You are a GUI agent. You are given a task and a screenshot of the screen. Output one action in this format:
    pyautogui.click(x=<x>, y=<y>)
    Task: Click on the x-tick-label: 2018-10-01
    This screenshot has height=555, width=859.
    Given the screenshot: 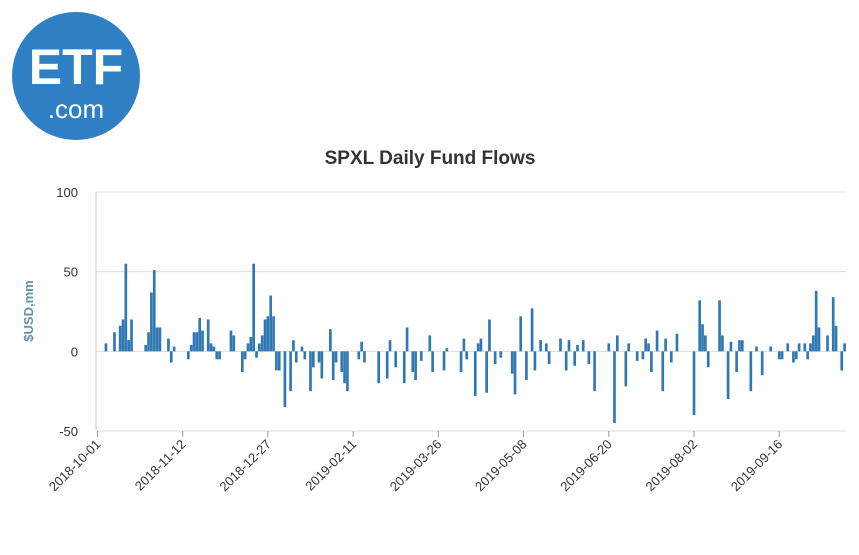 What is the action you would take?
    pyautogui.click(x=75, y=466)
    